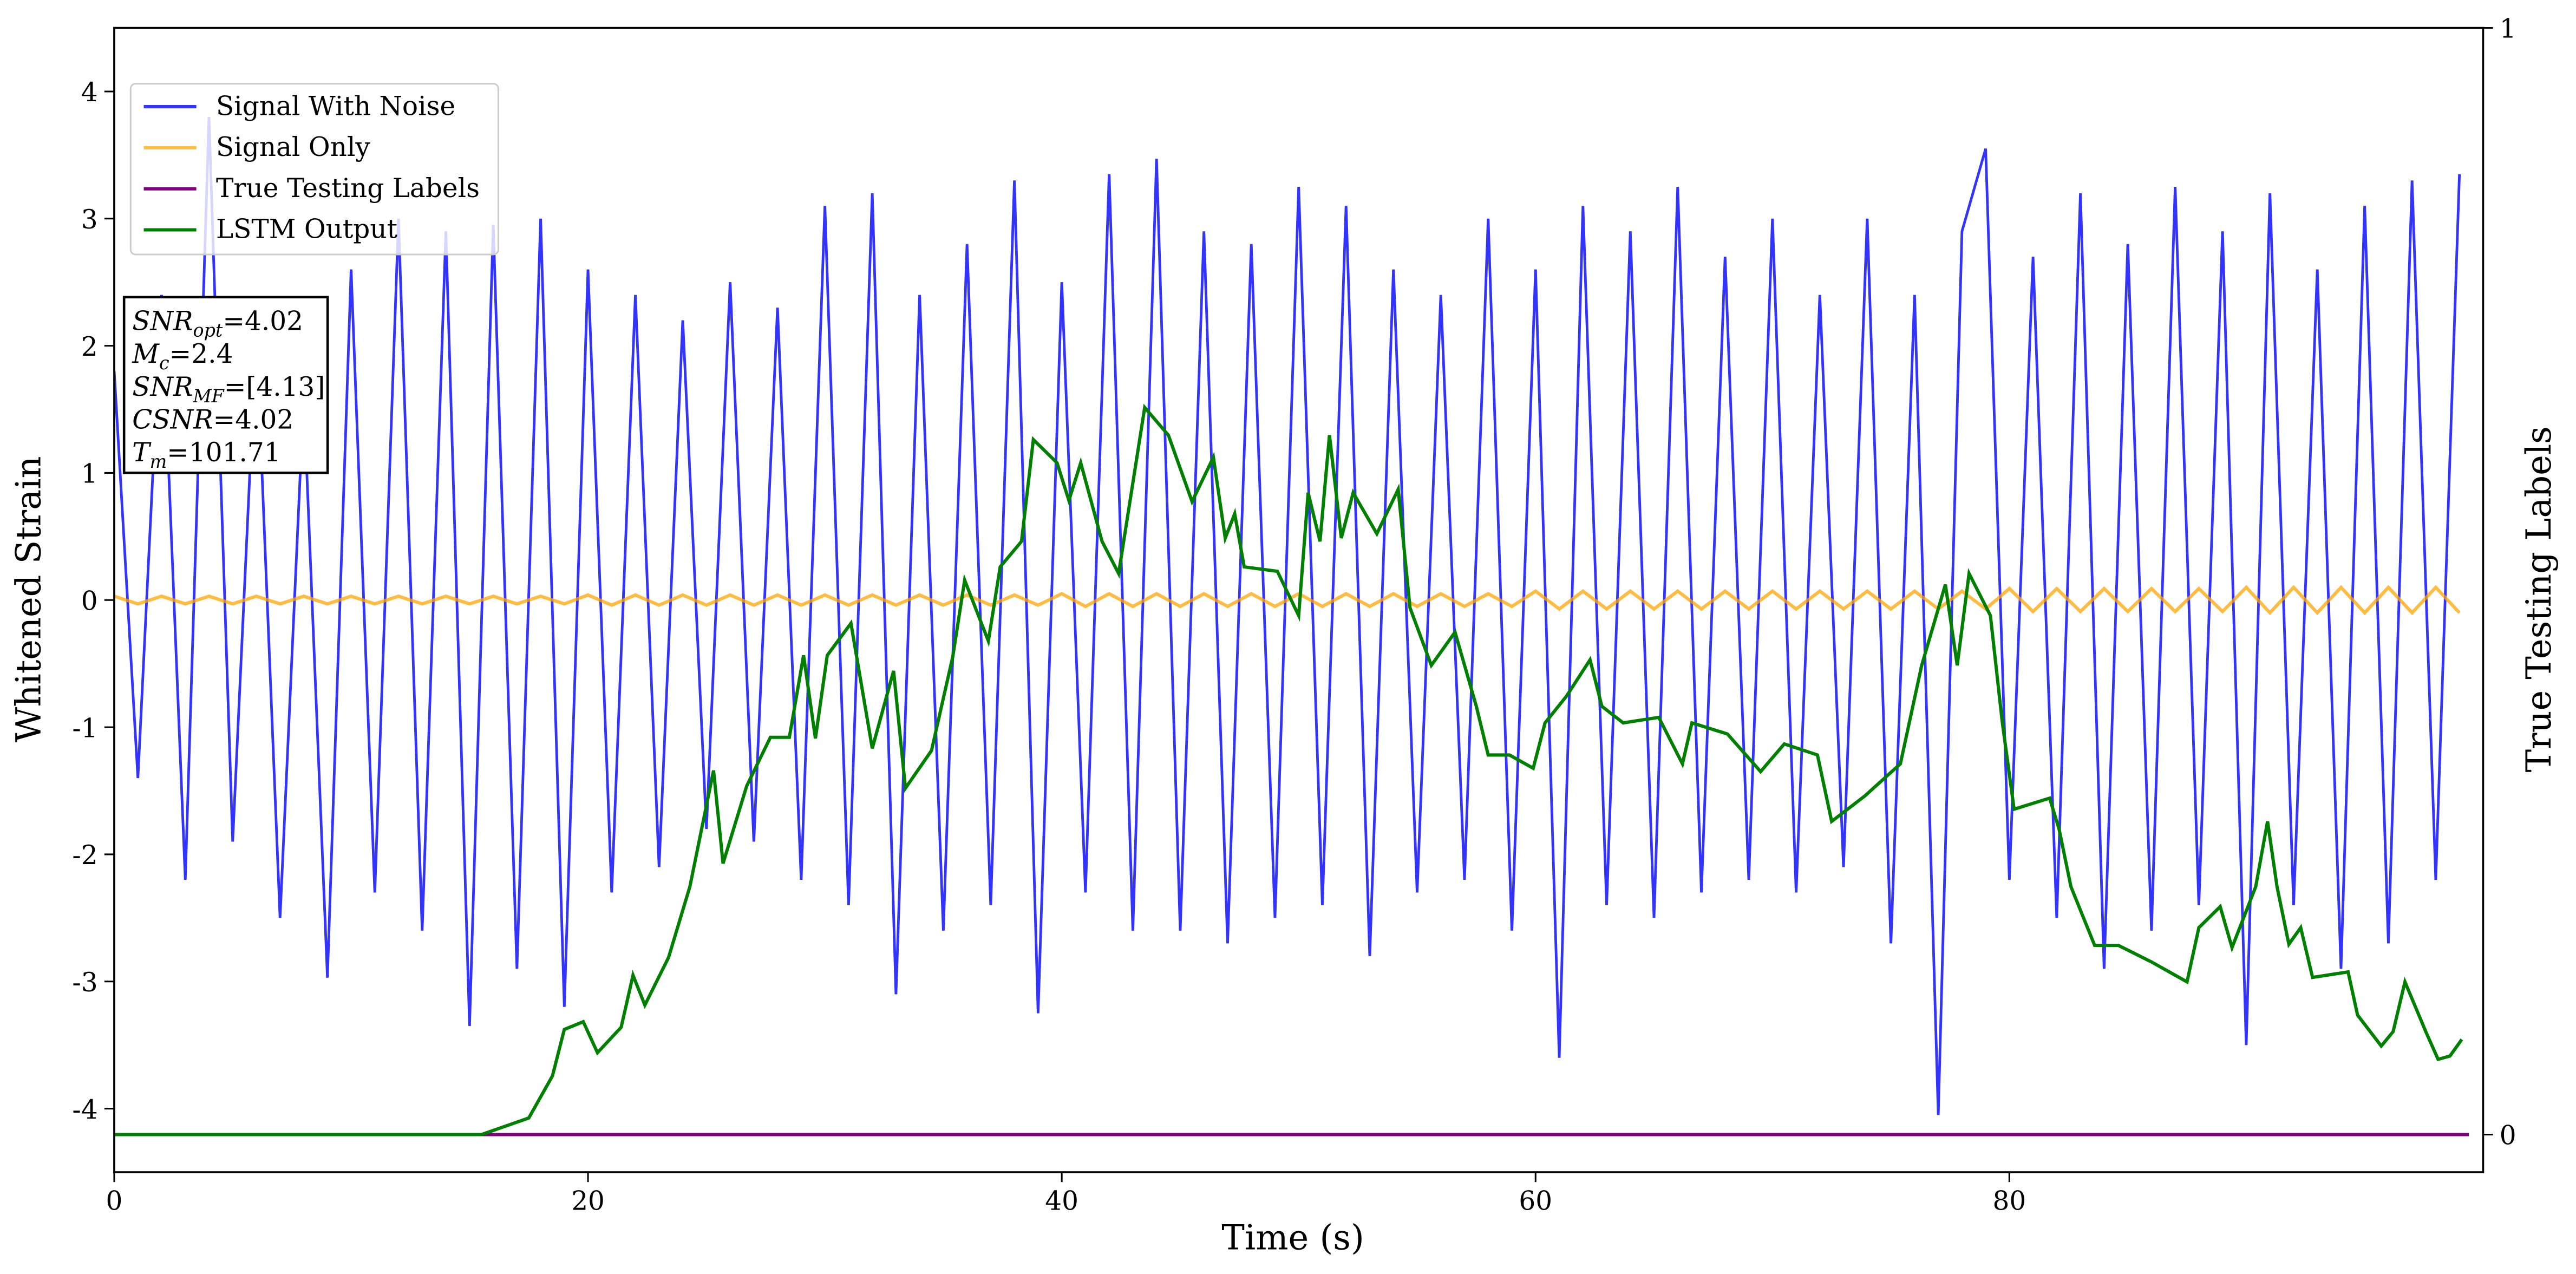 The width and height of the screenshot is (2576, 1274). Describe the element at coordinates (1288, 600) in the screenshot. I see `series-line` at that location.